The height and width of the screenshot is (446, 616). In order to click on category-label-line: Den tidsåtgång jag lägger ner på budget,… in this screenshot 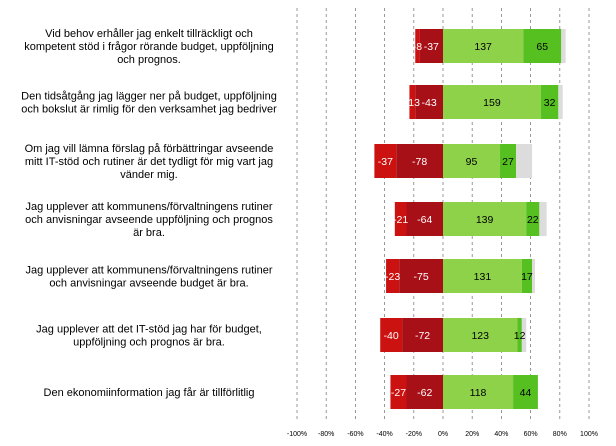, I will do `click(149, 97)`.